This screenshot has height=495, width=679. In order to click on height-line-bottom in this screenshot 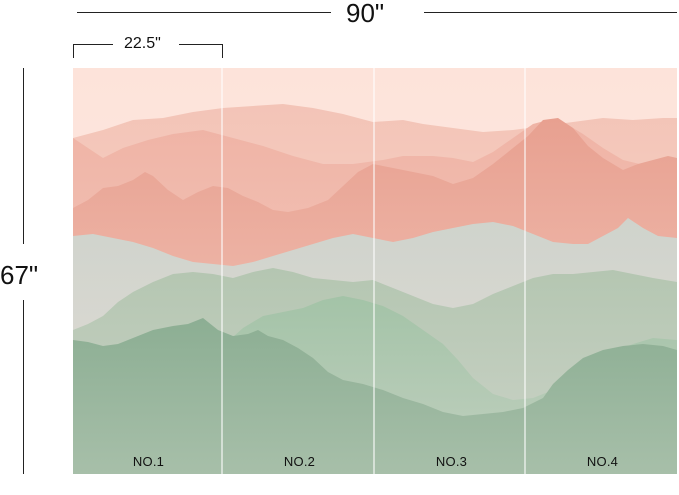, I will do `click(23, 387)`.